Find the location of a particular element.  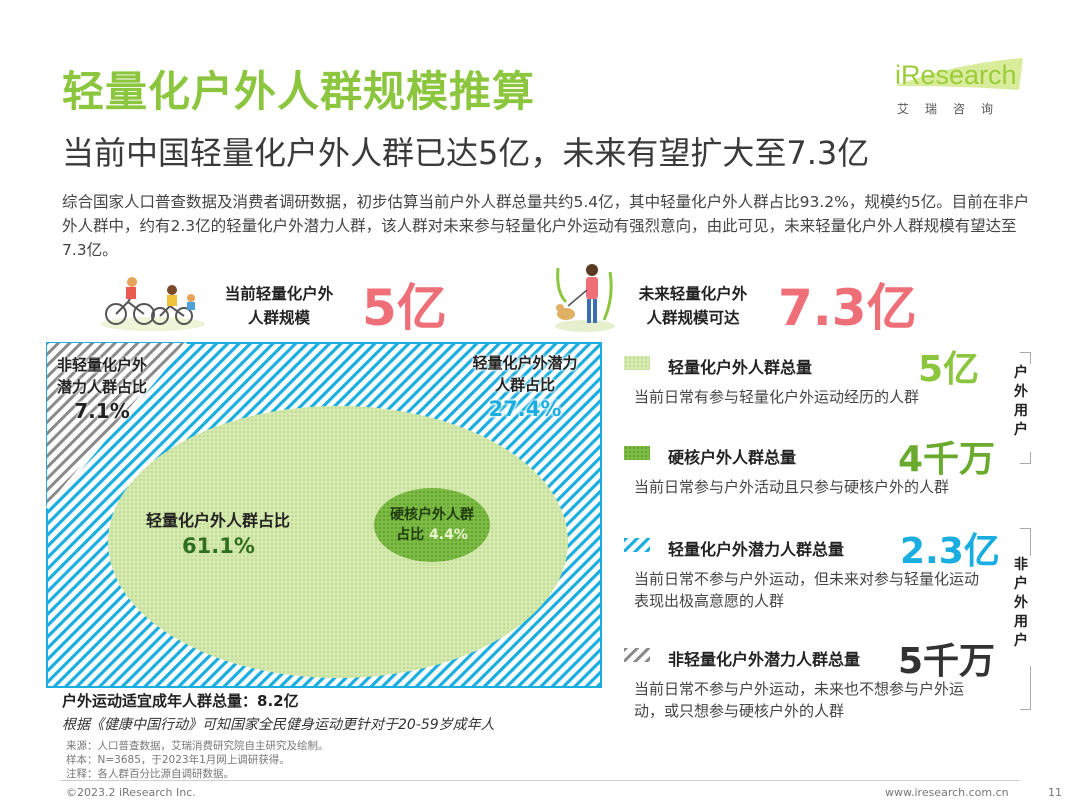

legend-hardcore-desc: 当前日常参与户外活动且只参与硬核户外的人群 is located at coordinates (792, 487).